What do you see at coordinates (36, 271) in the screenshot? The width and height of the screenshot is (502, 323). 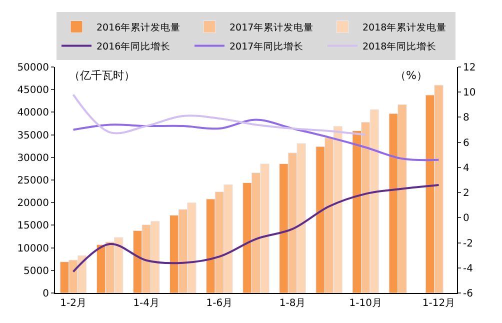 I see `y-tick-label: 5000` at bounding box center [36, 271].